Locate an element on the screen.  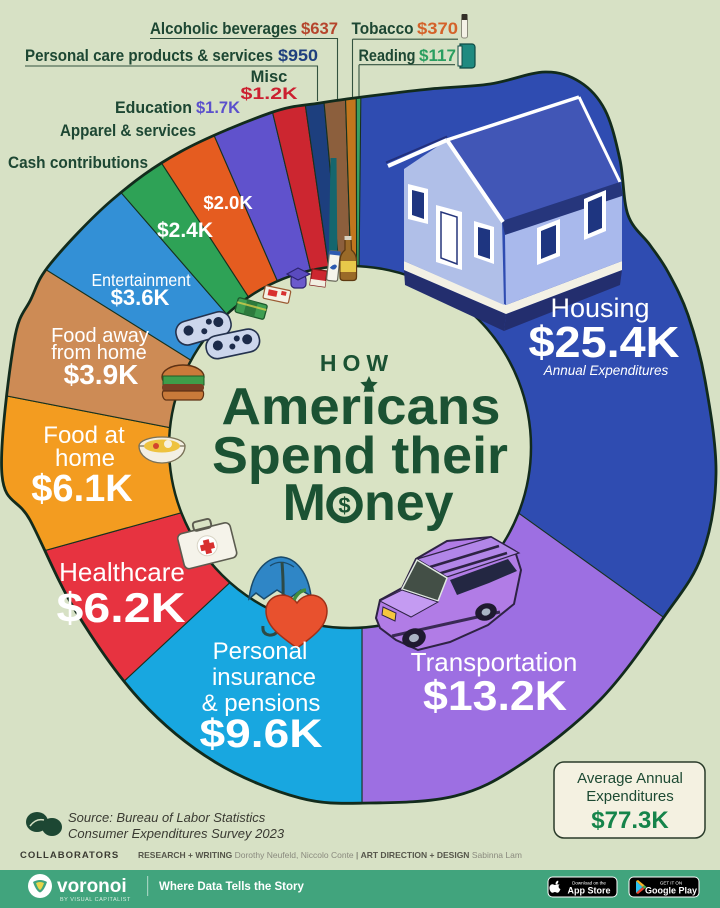
svg-text: $1.7K is located at coordinates (218, 108).